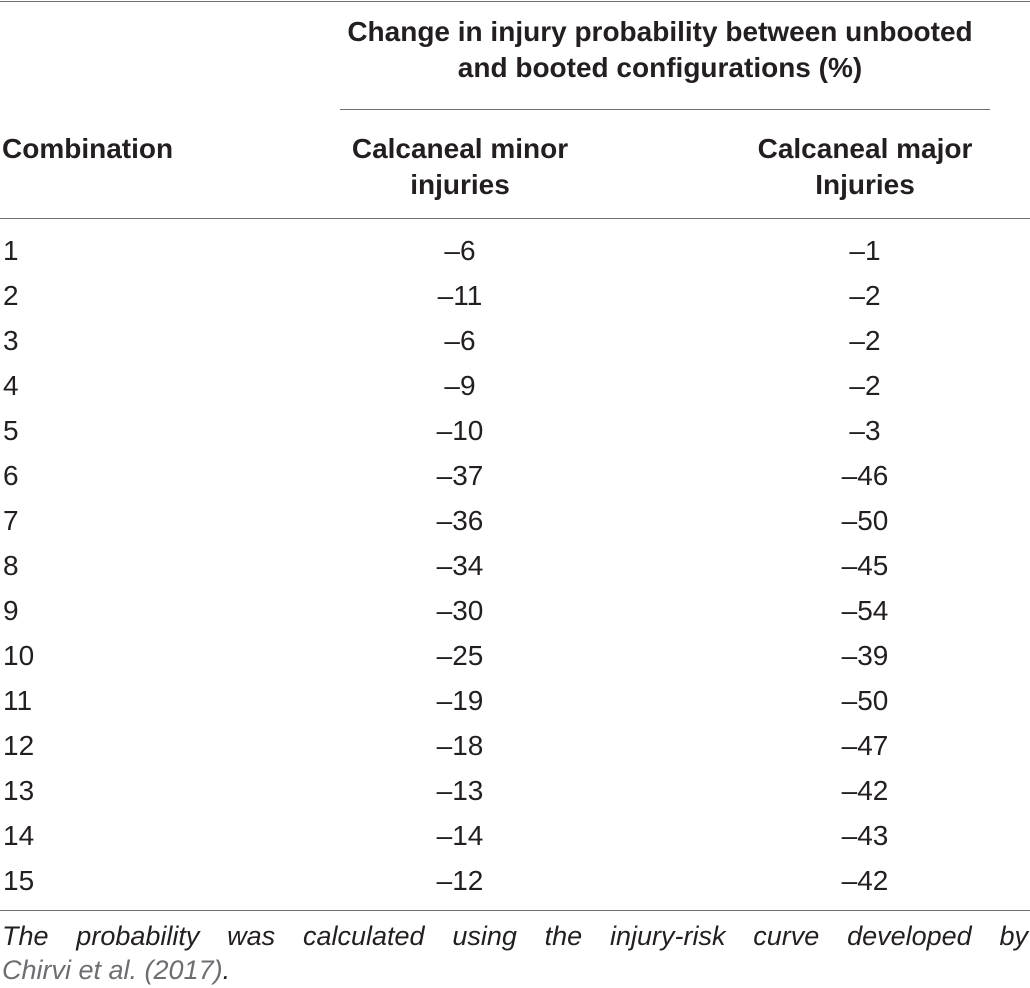 The width and height of the screenshot is (1030, 988). Describe the element at coordinates (515, 700) in the screenshot. I see `table-row: 11 –19 –50` at that location.